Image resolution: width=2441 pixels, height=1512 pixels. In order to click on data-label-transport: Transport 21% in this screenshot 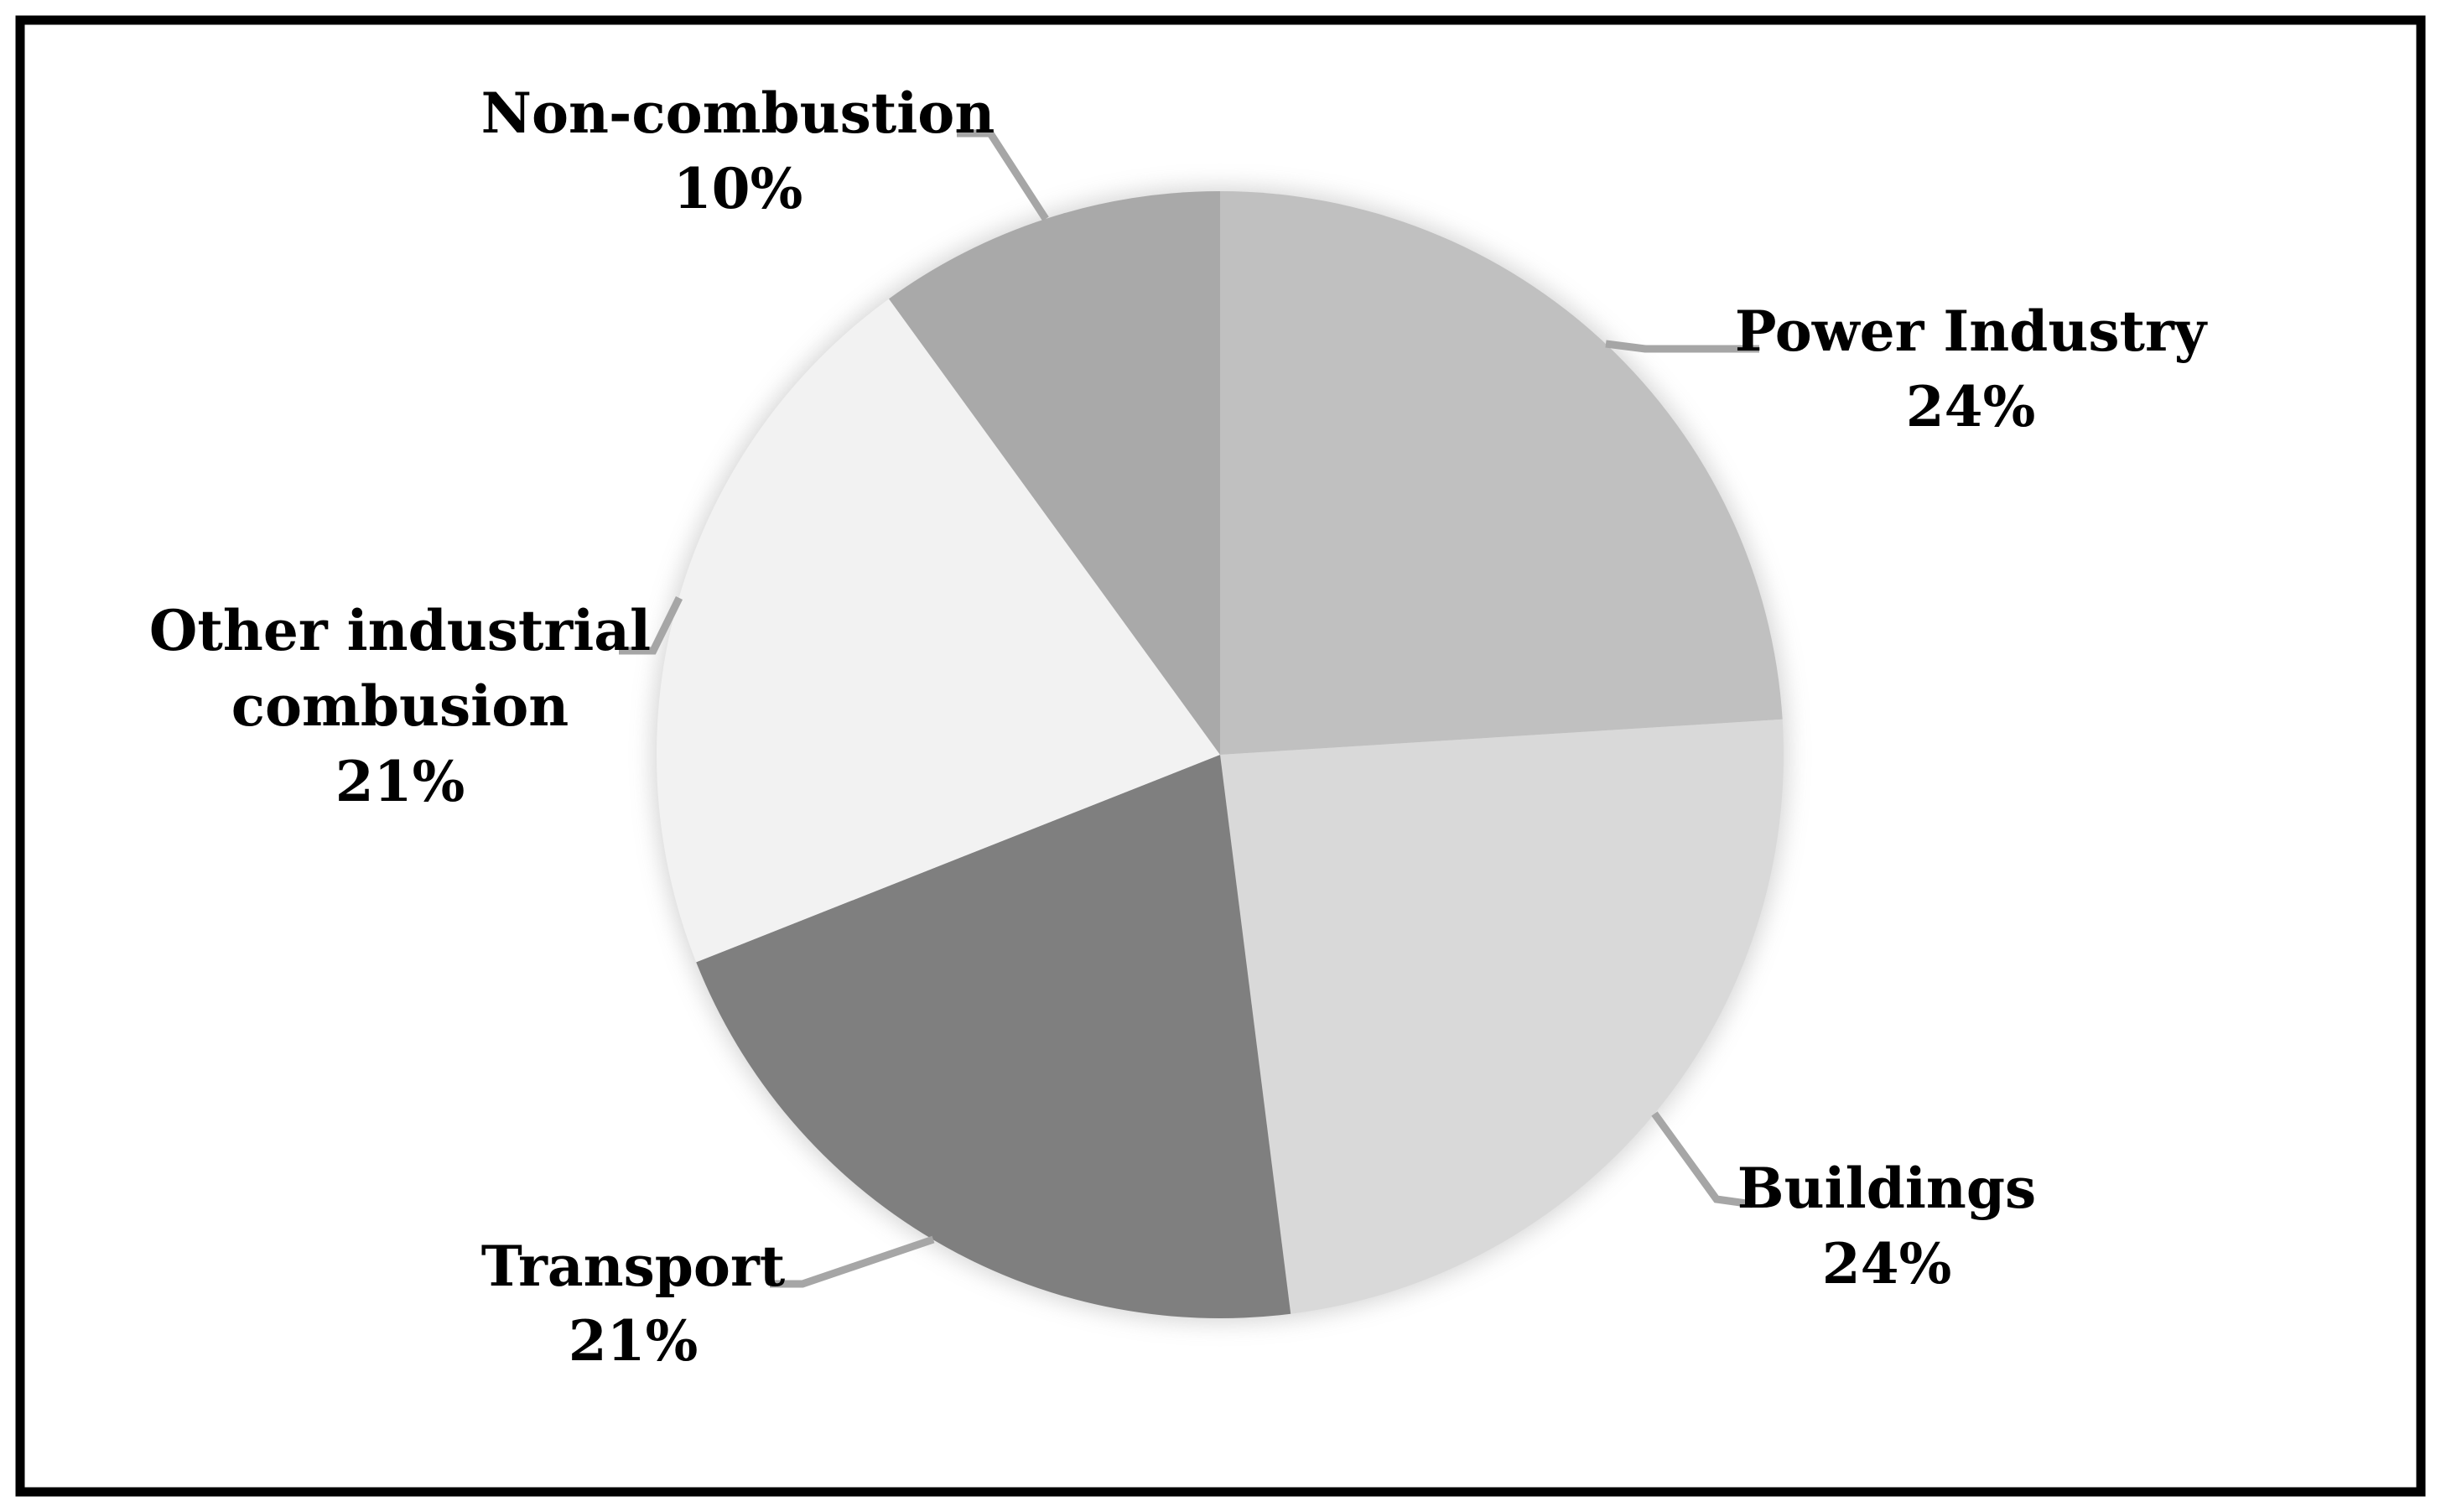, I will do `click(633, 1304)`.